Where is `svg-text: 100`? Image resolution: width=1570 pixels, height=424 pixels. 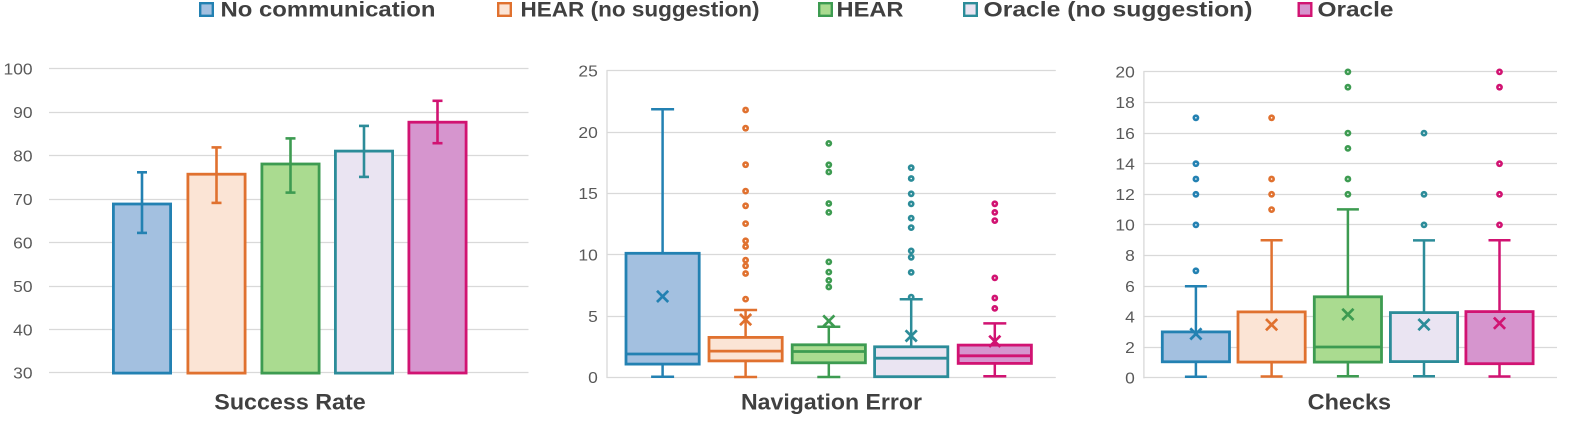 svg-text: 100 is located at coordinates (18, 70).